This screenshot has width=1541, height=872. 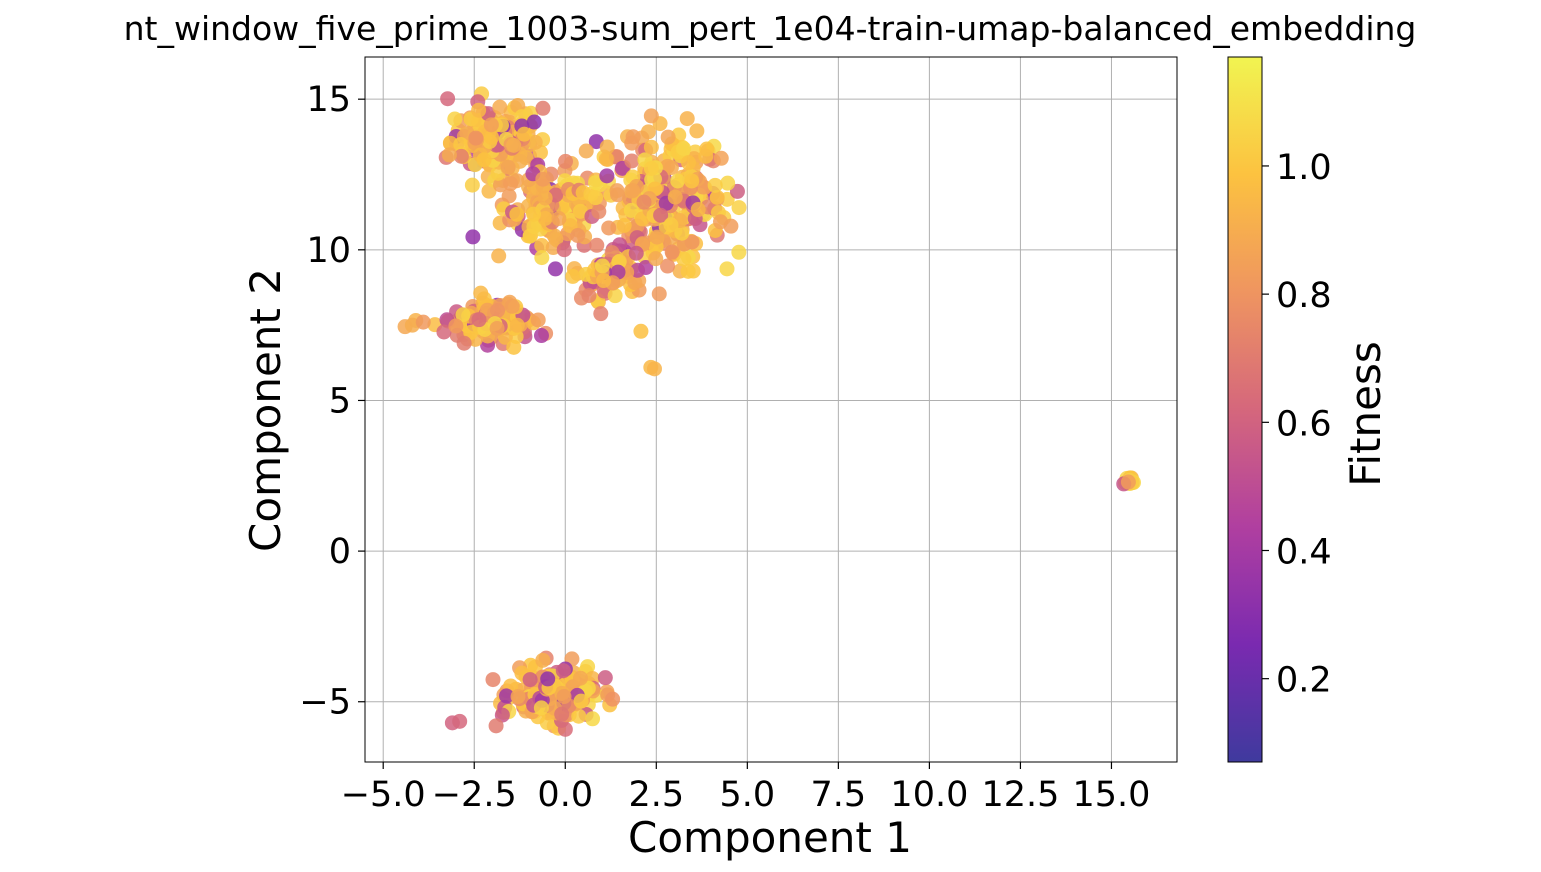 I want to click on colorbar-tick-label: 0.8, so click(x=1304, y=296).